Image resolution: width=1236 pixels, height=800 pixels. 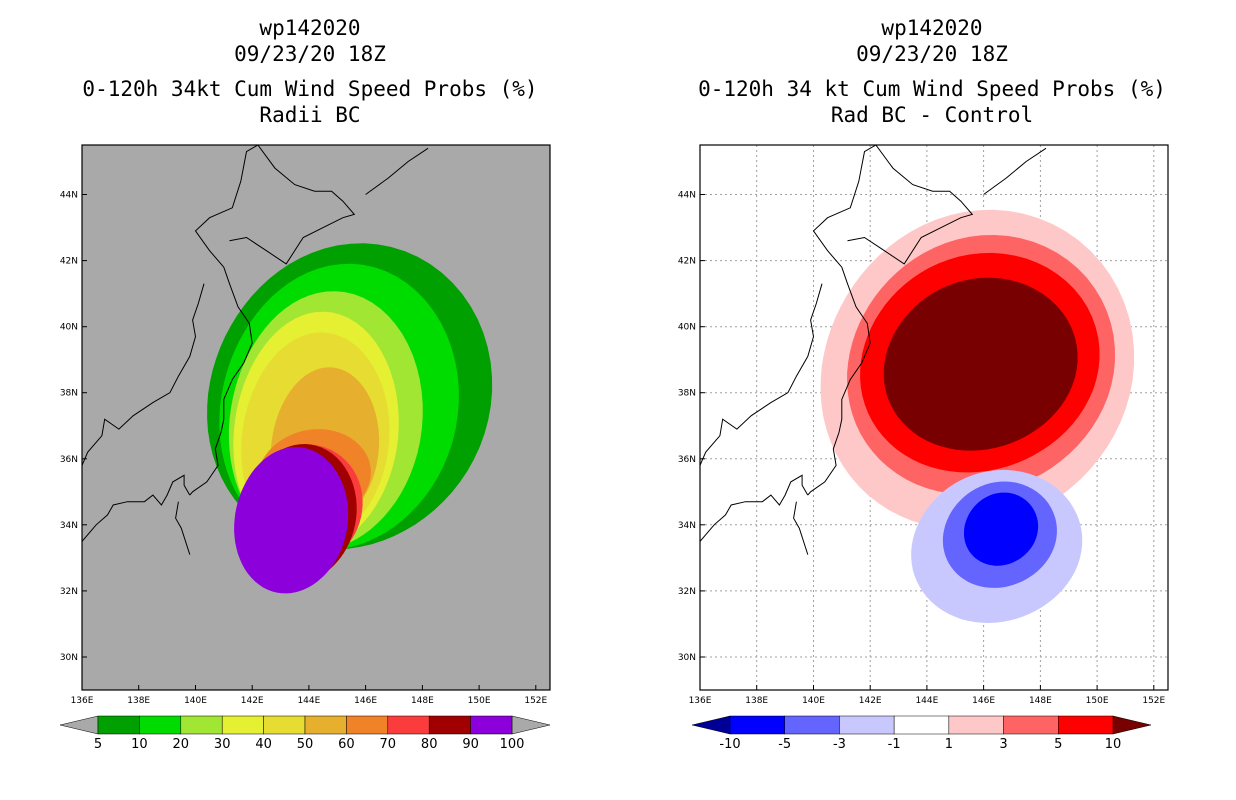 I want to click on right-x-tick-label: 144E, so click(x=926, y=701).